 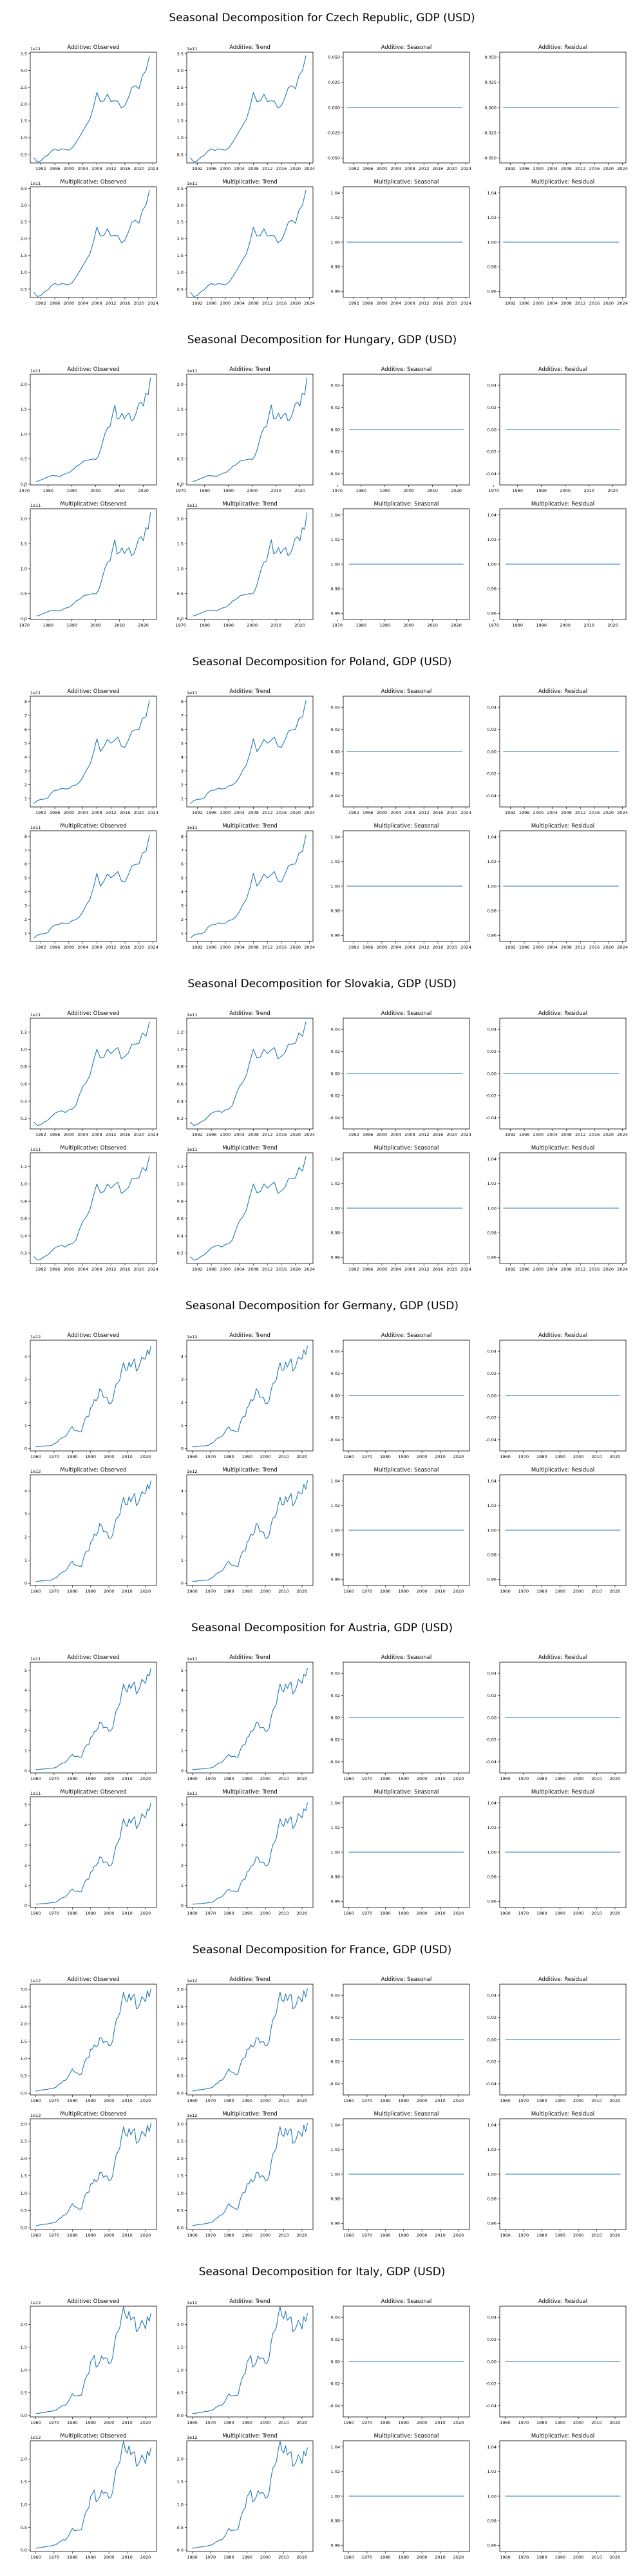 I want to click on y-tick-label: -0.04, so click(x=334, y=1762).